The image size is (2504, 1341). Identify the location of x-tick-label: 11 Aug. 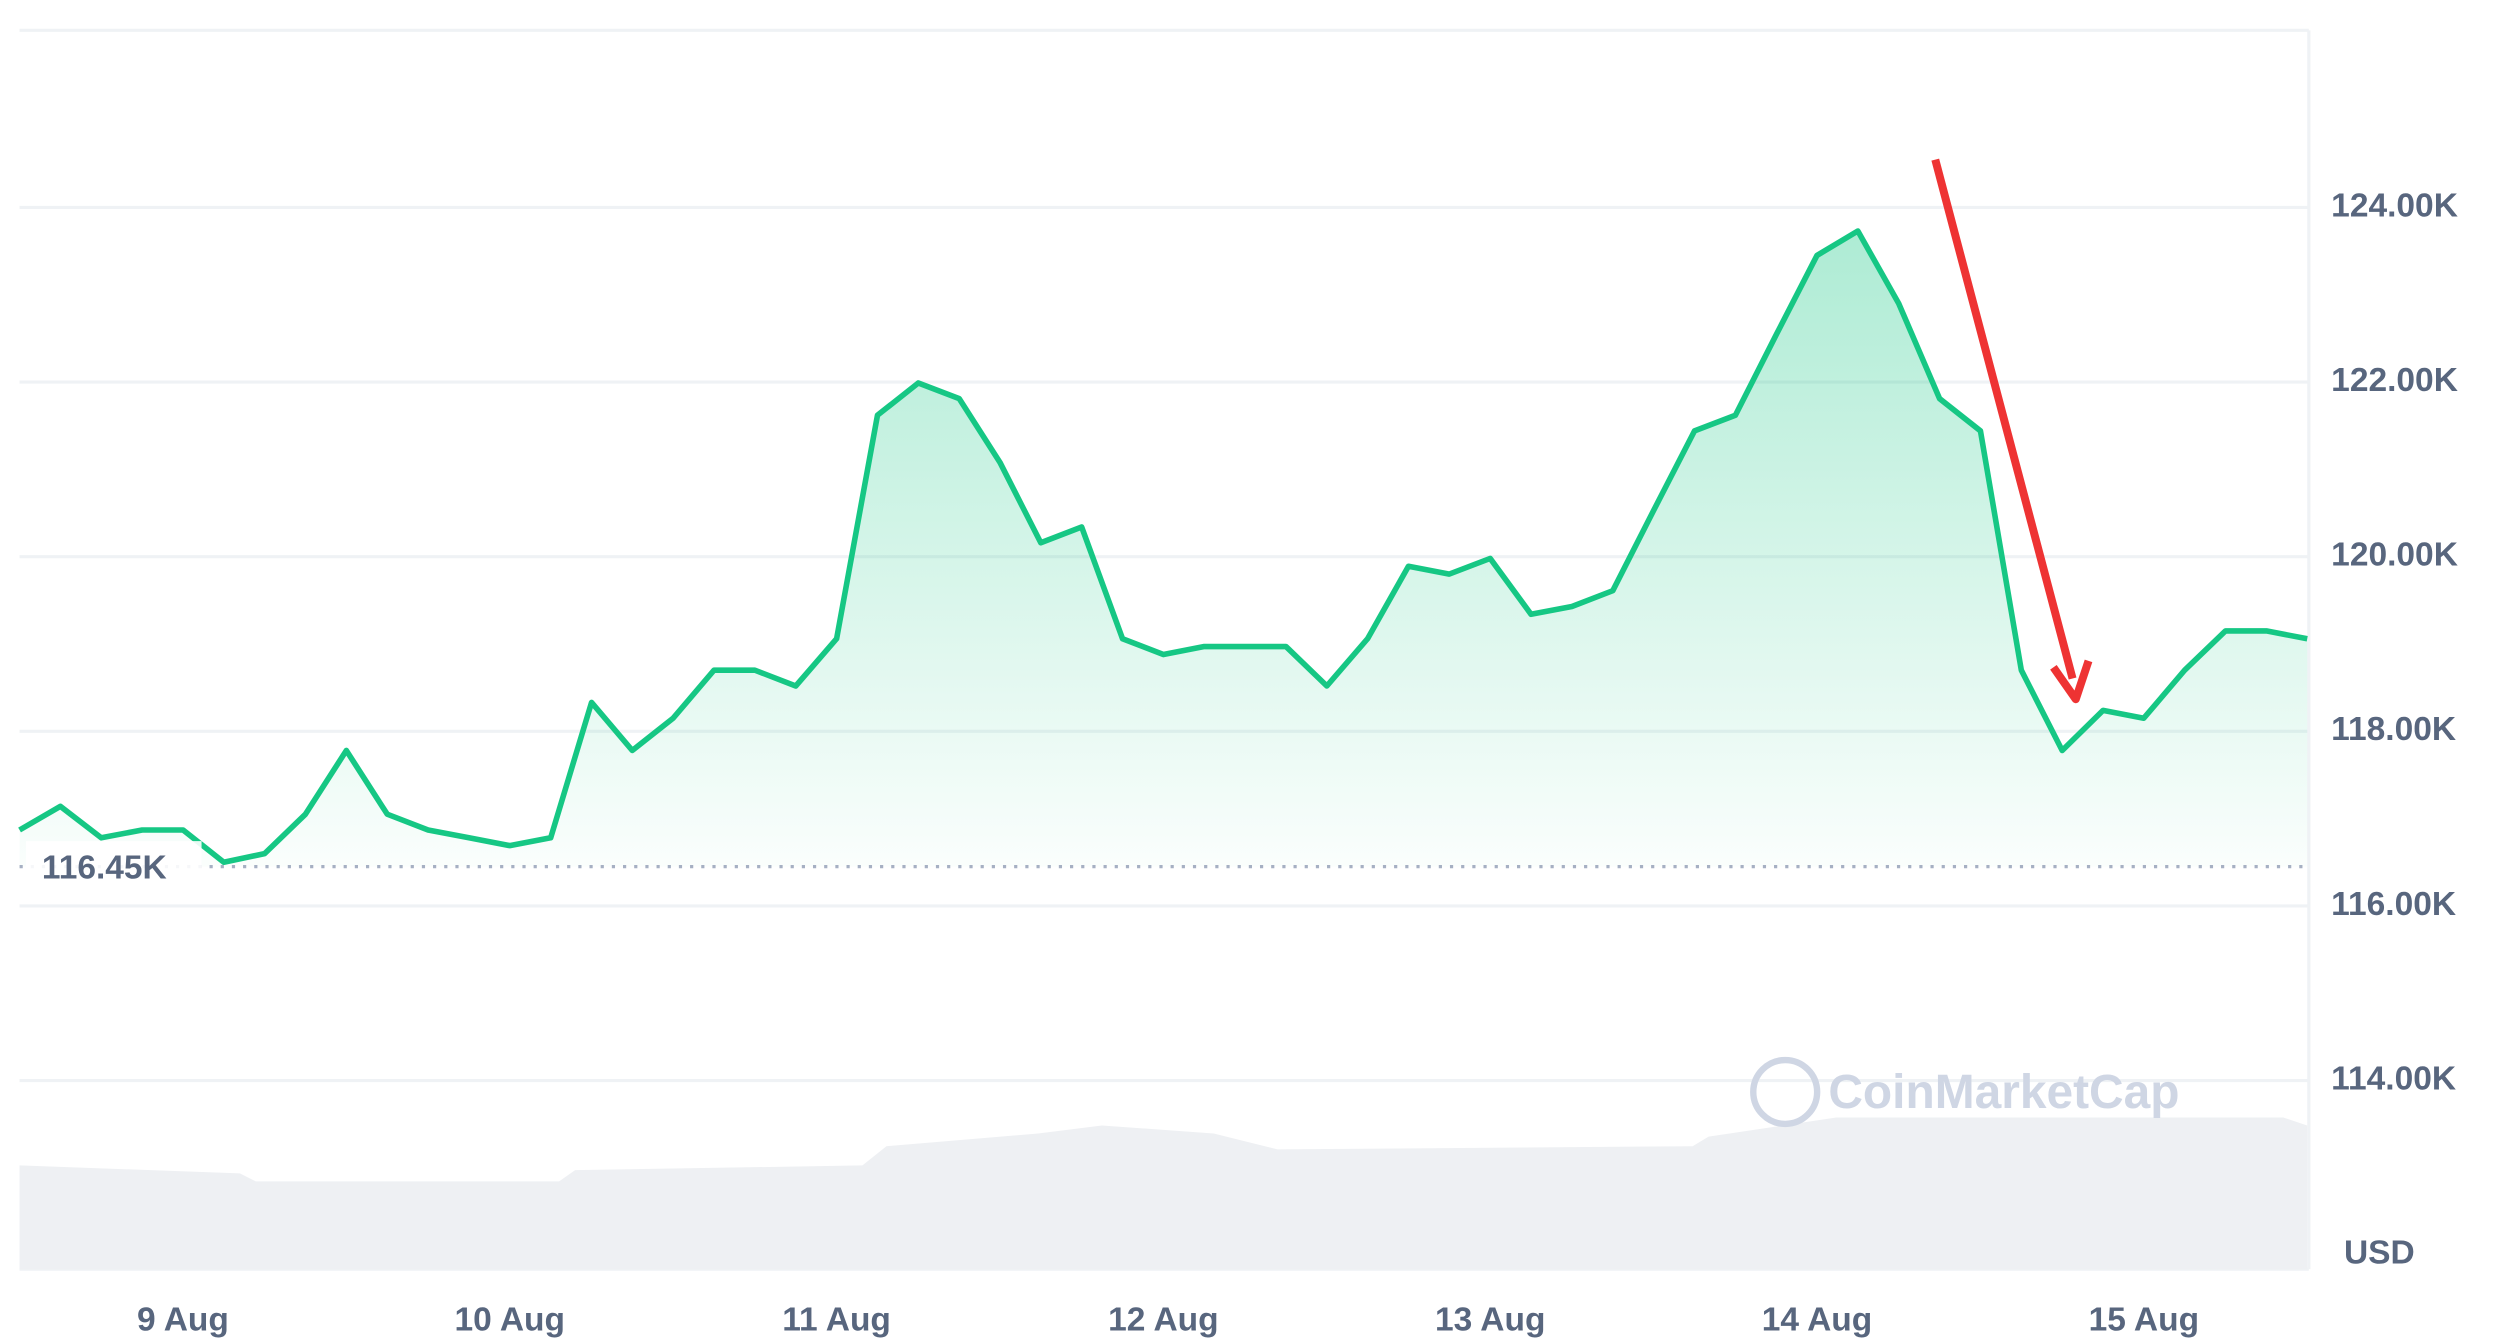
(836, 1320).